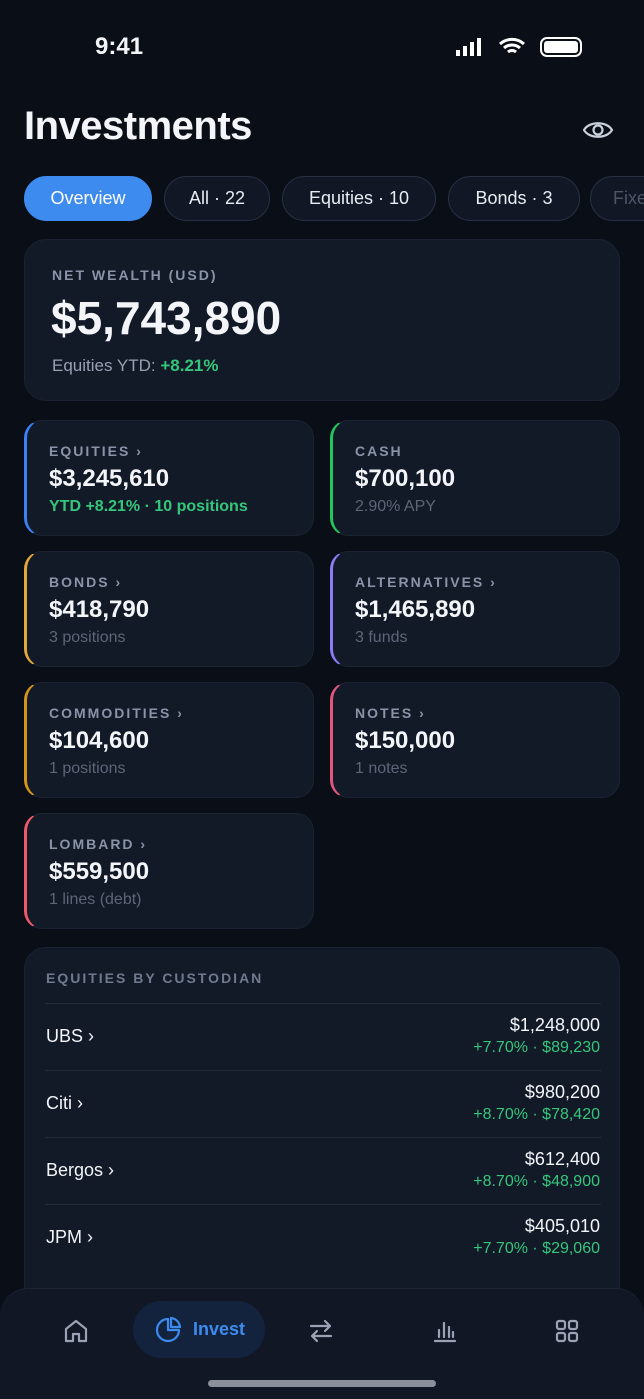  I want to click on asset-sub: YTD +8.21% · 10 positions, so click(148, 506).